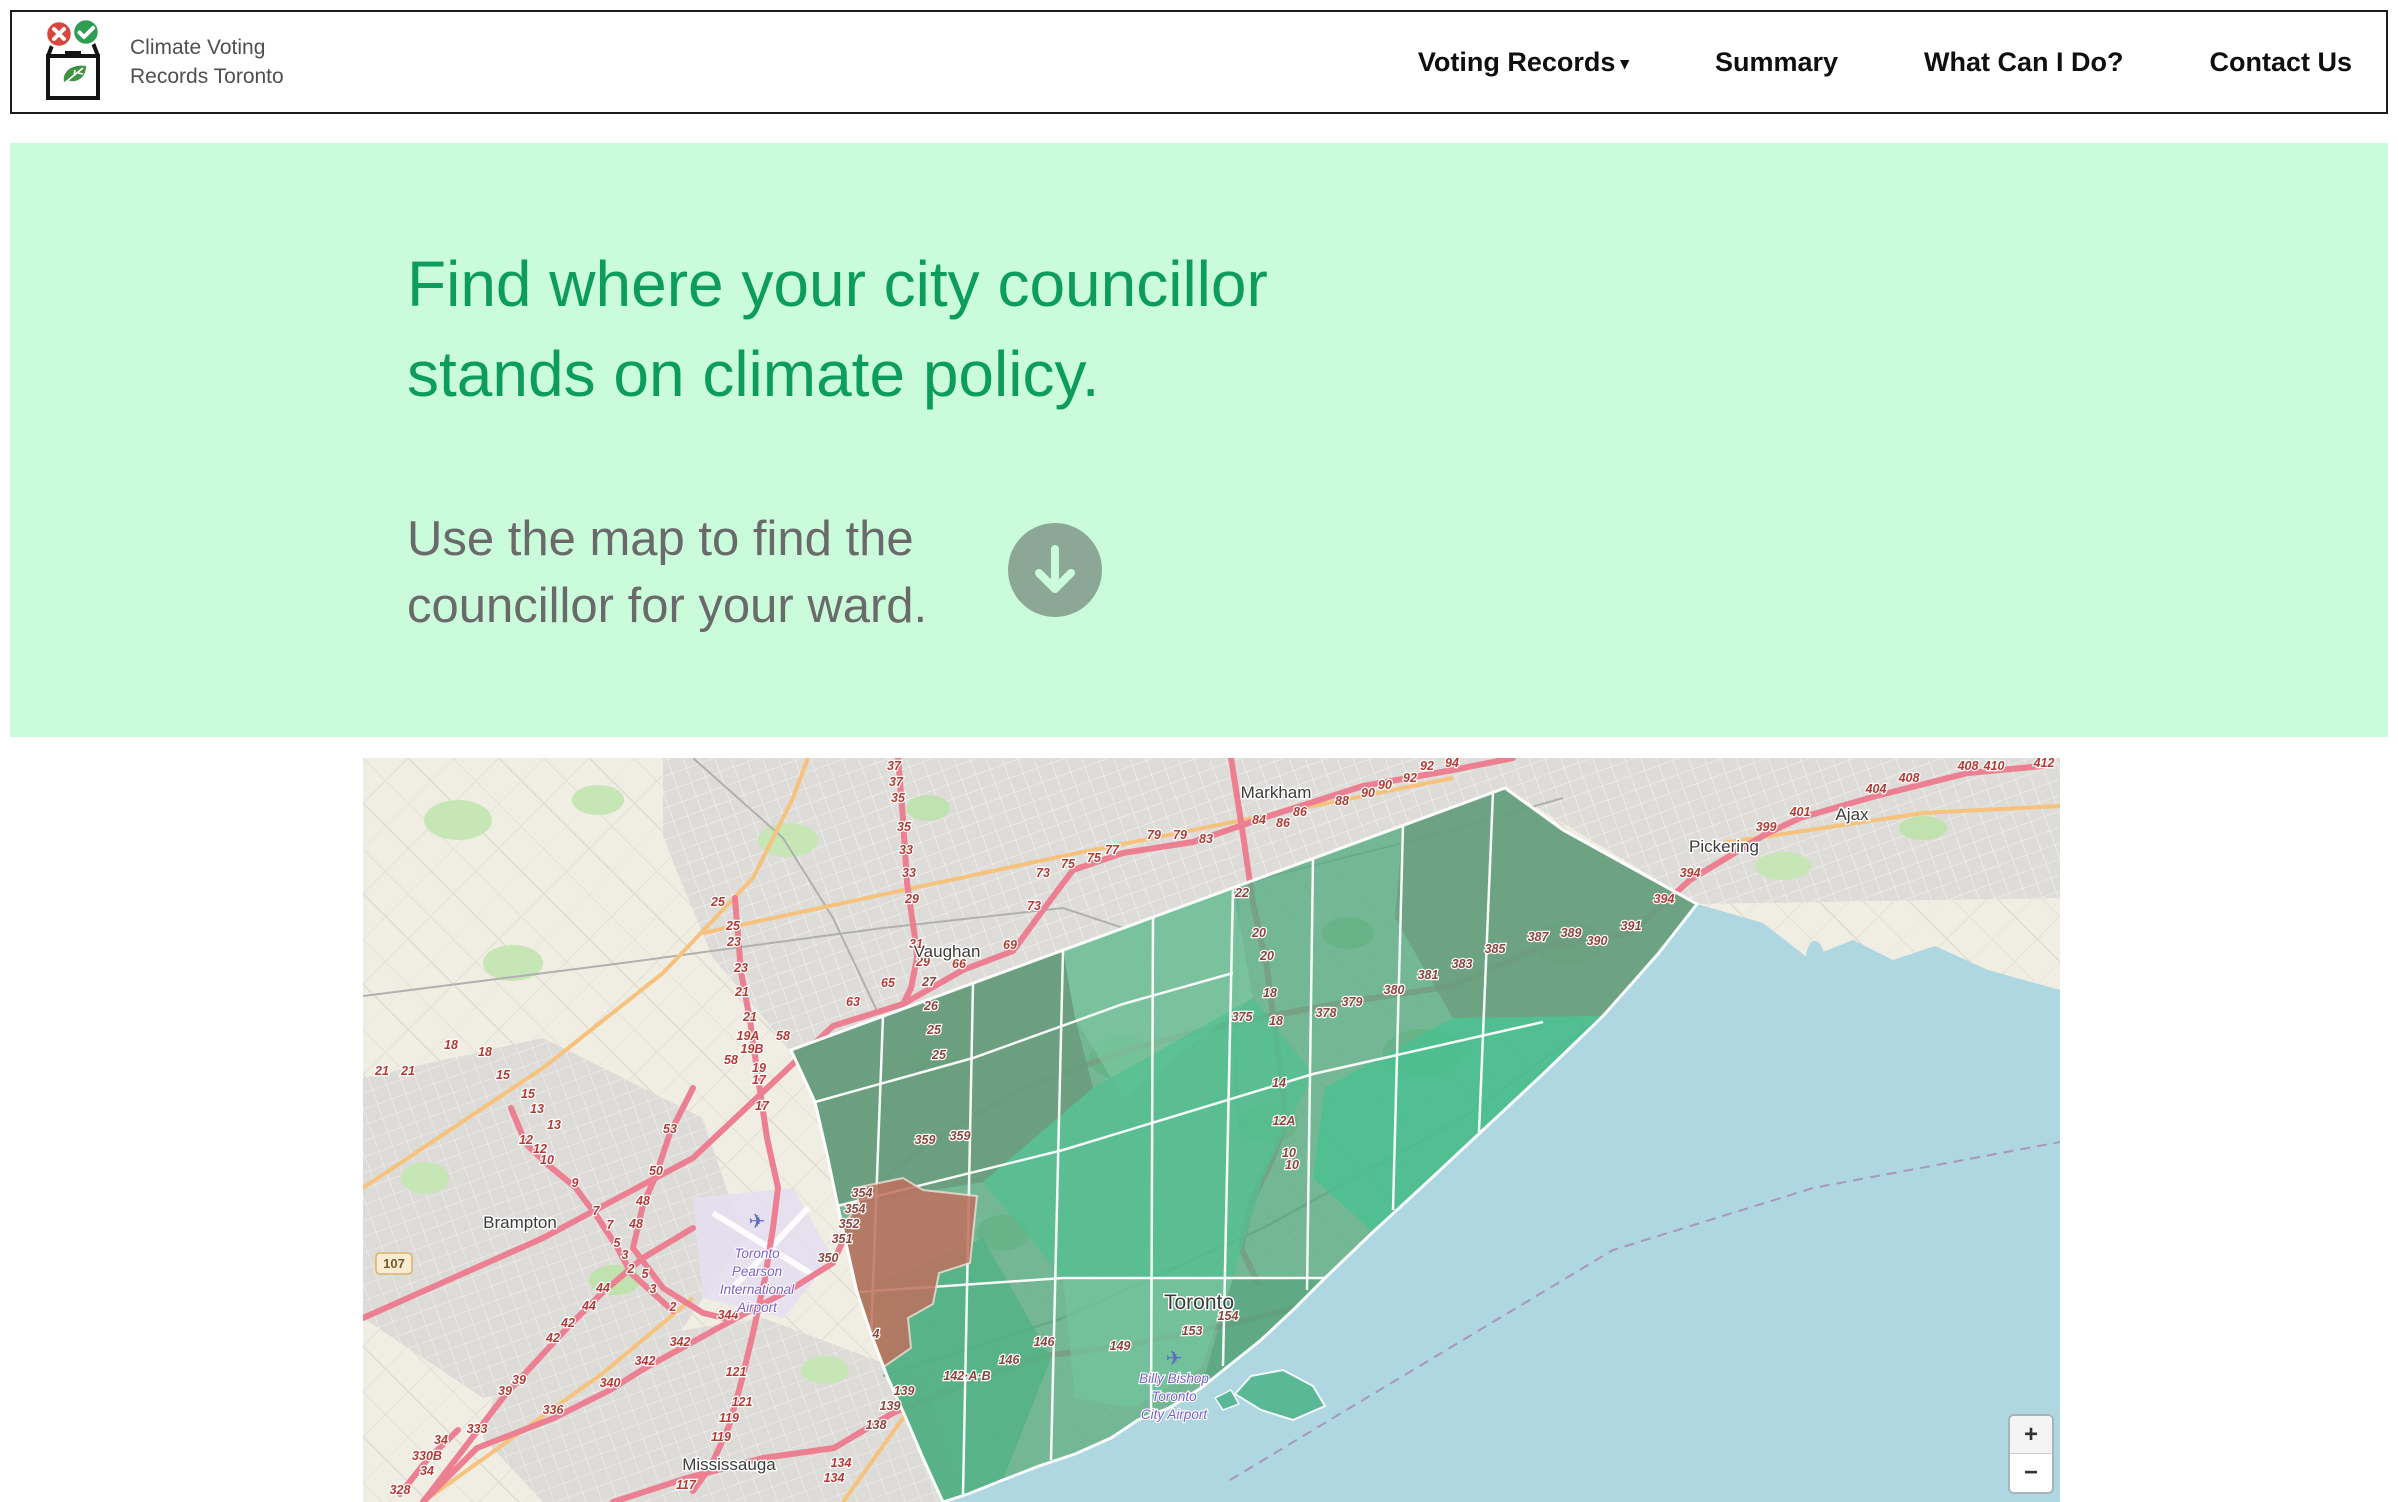  I want to click on svg-text: 7, so click(611, 1225).